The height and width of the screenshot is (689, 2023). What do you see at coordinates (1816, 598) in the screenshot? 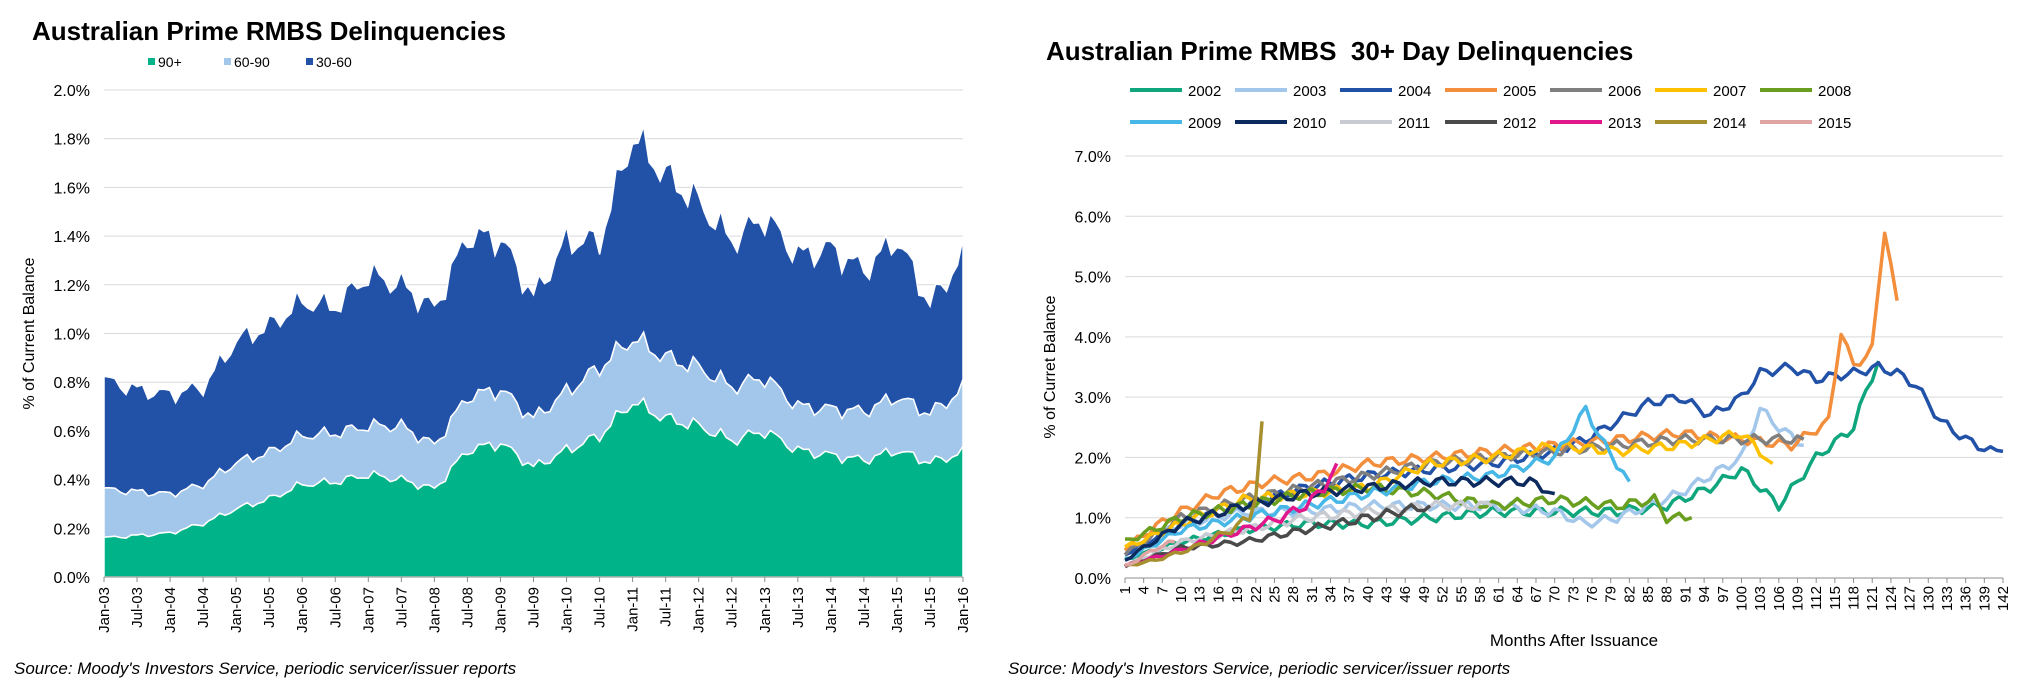
I see `right-x-tick-label: 112` at bounding box center [1816, 598].